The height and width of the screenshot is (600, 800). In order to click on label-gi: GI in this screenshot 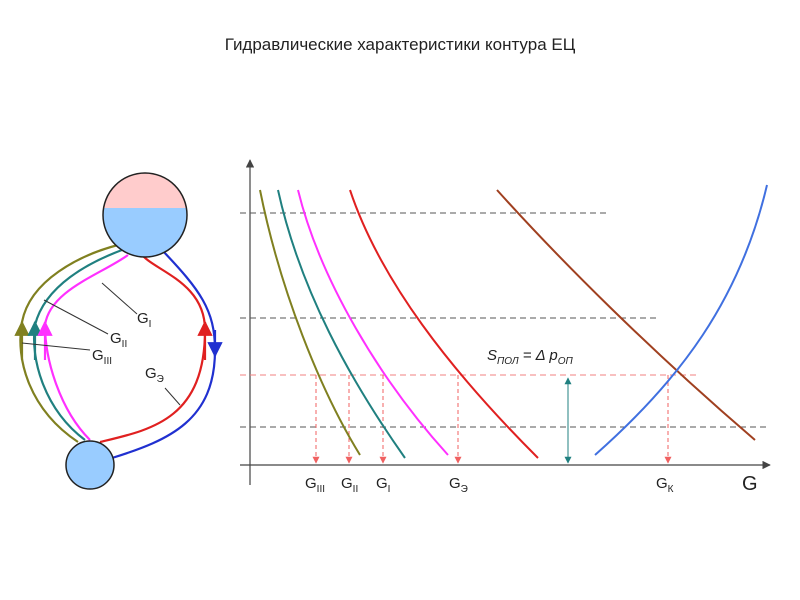, I will do `click(144, 320)`.